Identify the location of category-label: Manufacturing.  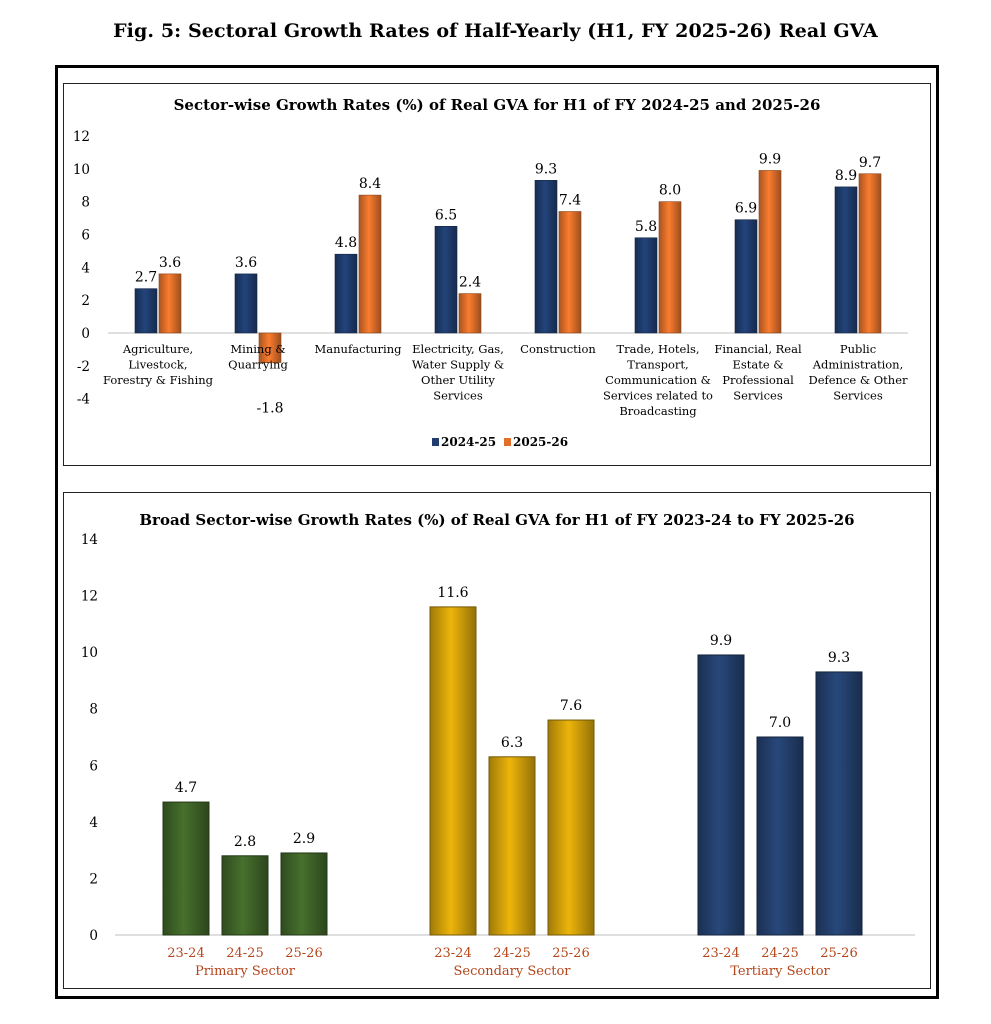
(359, 349).